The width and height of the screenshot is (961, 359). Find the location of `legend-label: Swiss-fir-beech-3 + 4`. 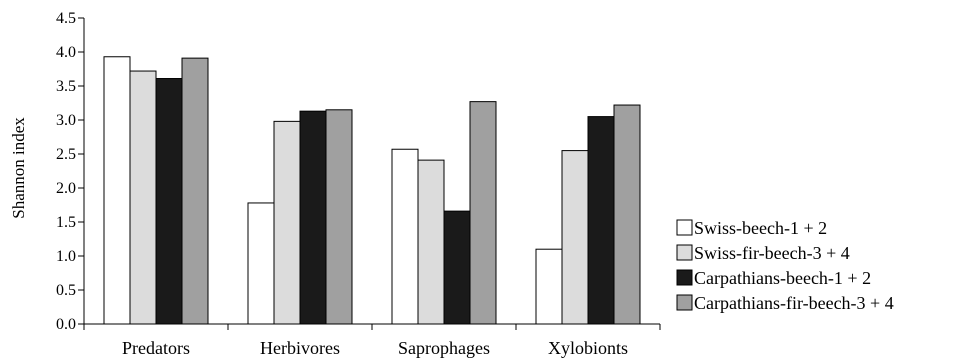

legend-label: Swiss-fir-beech-3 + 4 is located at coordinates (772, 253).